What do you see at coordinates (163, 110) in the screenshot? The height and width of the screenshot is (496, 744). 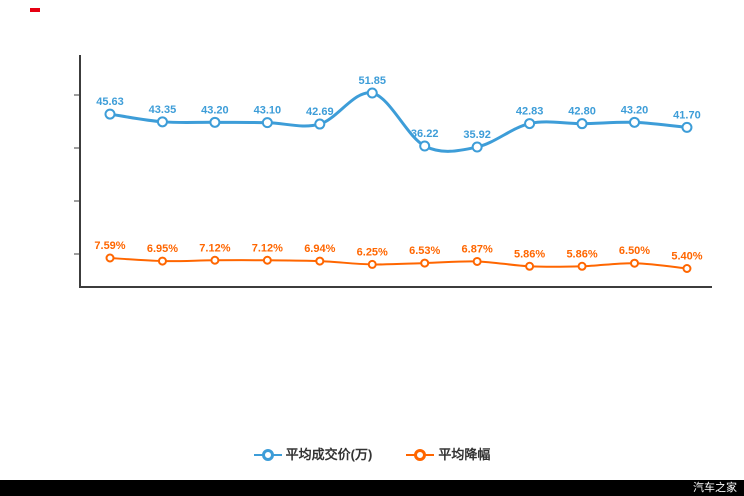 I see `data-label: 43.35` at bounding box center [163, 110].